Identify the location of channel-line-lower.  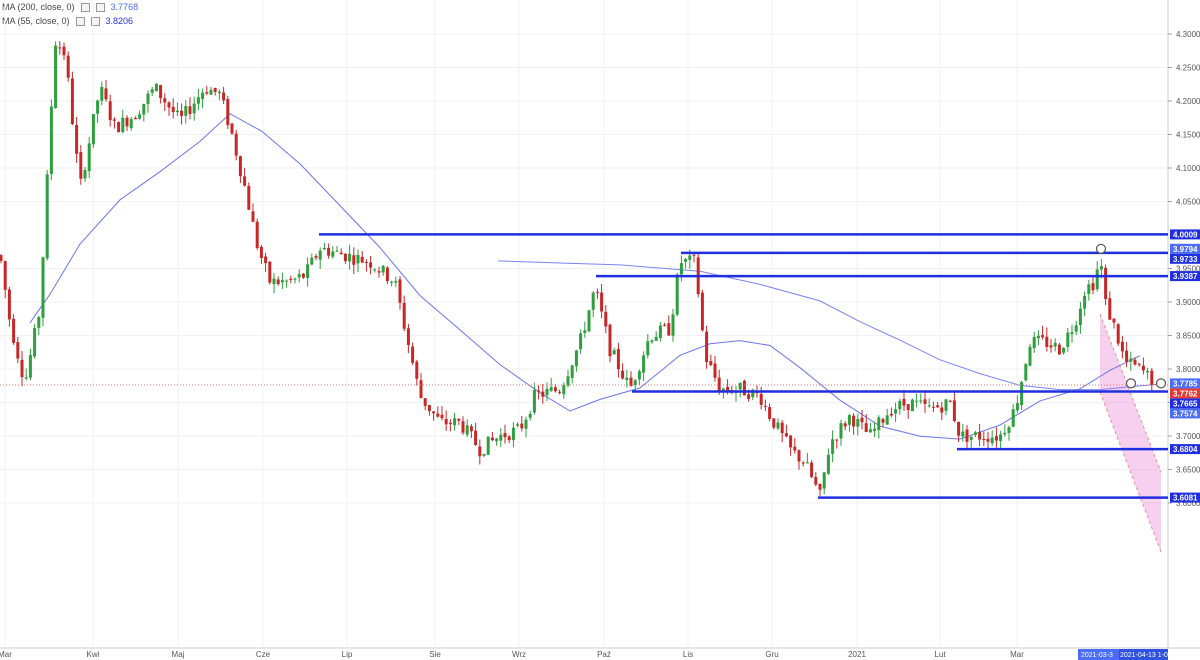
(1130, 472).